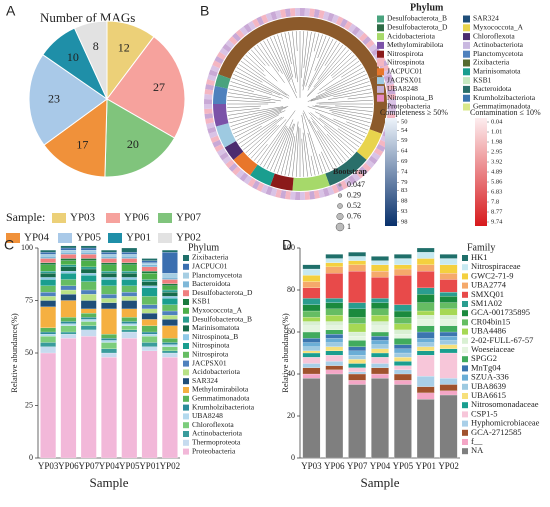 The image size is (550, 507). What do you see at coordinates (404, 201) in the screenshot?
I see `scale-label: 88` at bounding box center [404, 201].